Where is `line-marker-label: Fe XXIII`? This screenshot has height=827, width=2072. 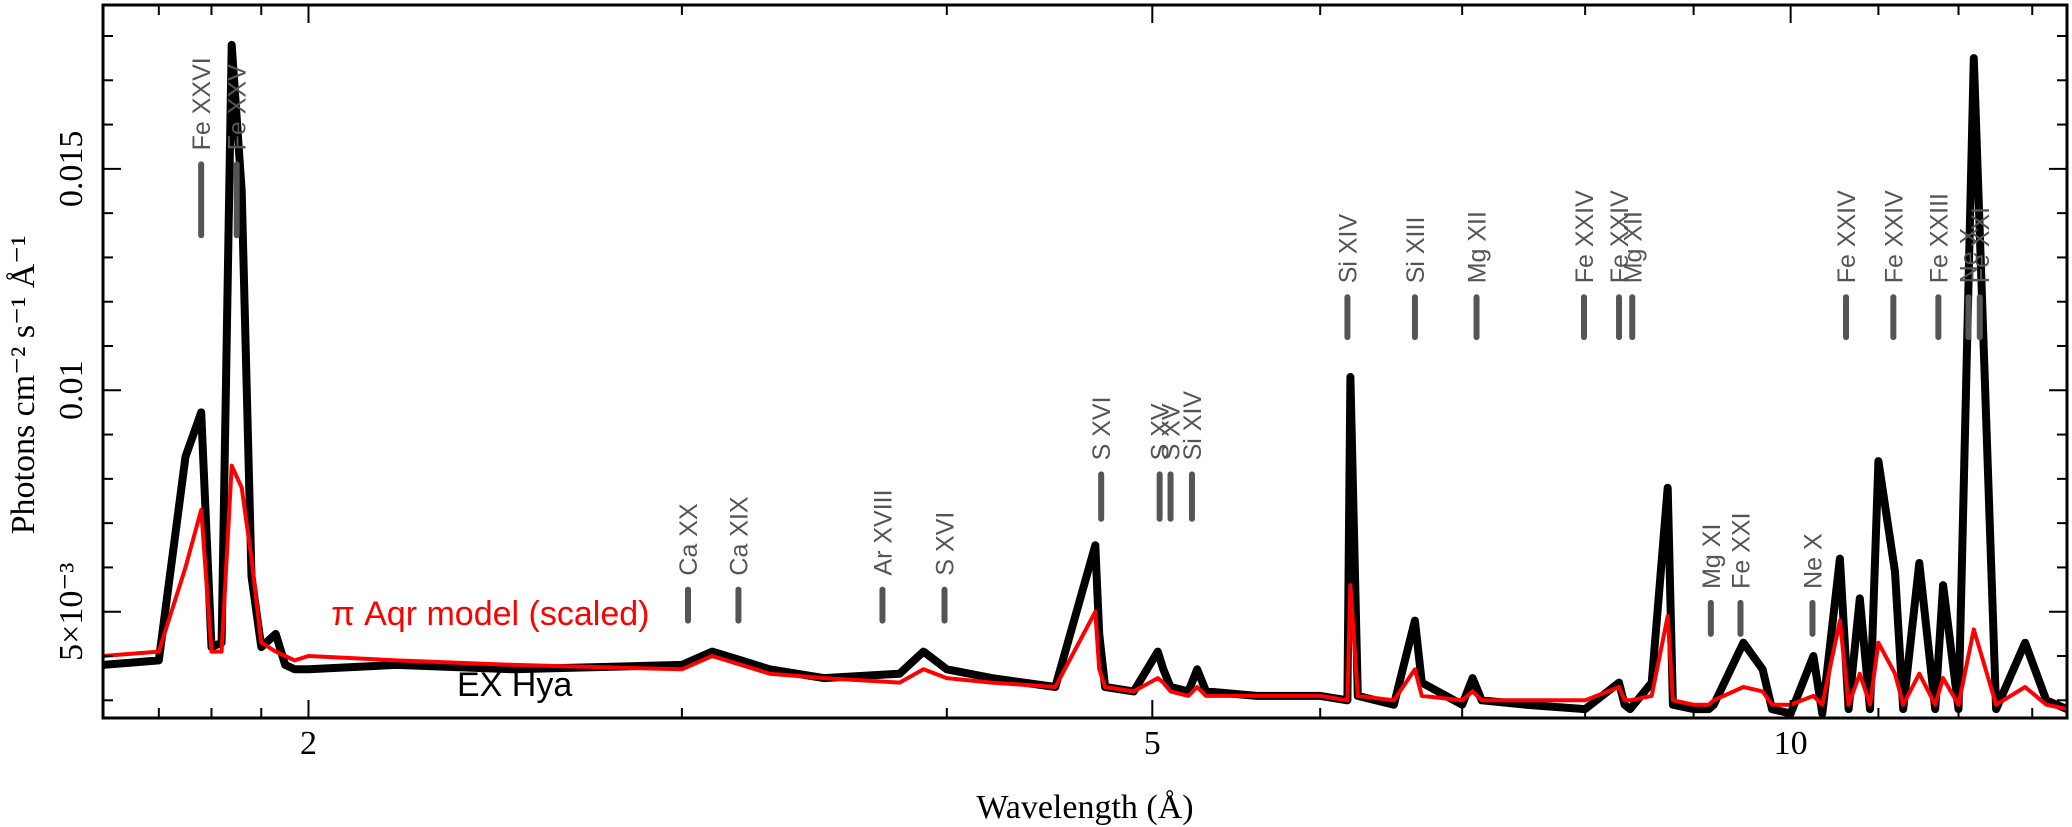
line-marker-label: Fe XXIII is located at coordinates (1939, 238).